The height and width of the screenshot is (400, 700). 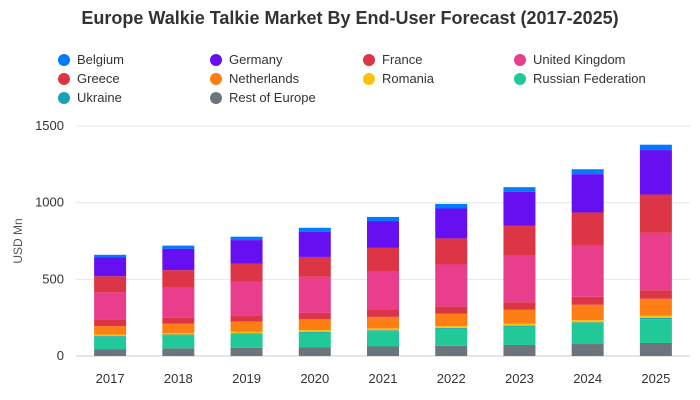 I want to click on legend-item-ukraine: Ukraine, so click(x=90, y=97).